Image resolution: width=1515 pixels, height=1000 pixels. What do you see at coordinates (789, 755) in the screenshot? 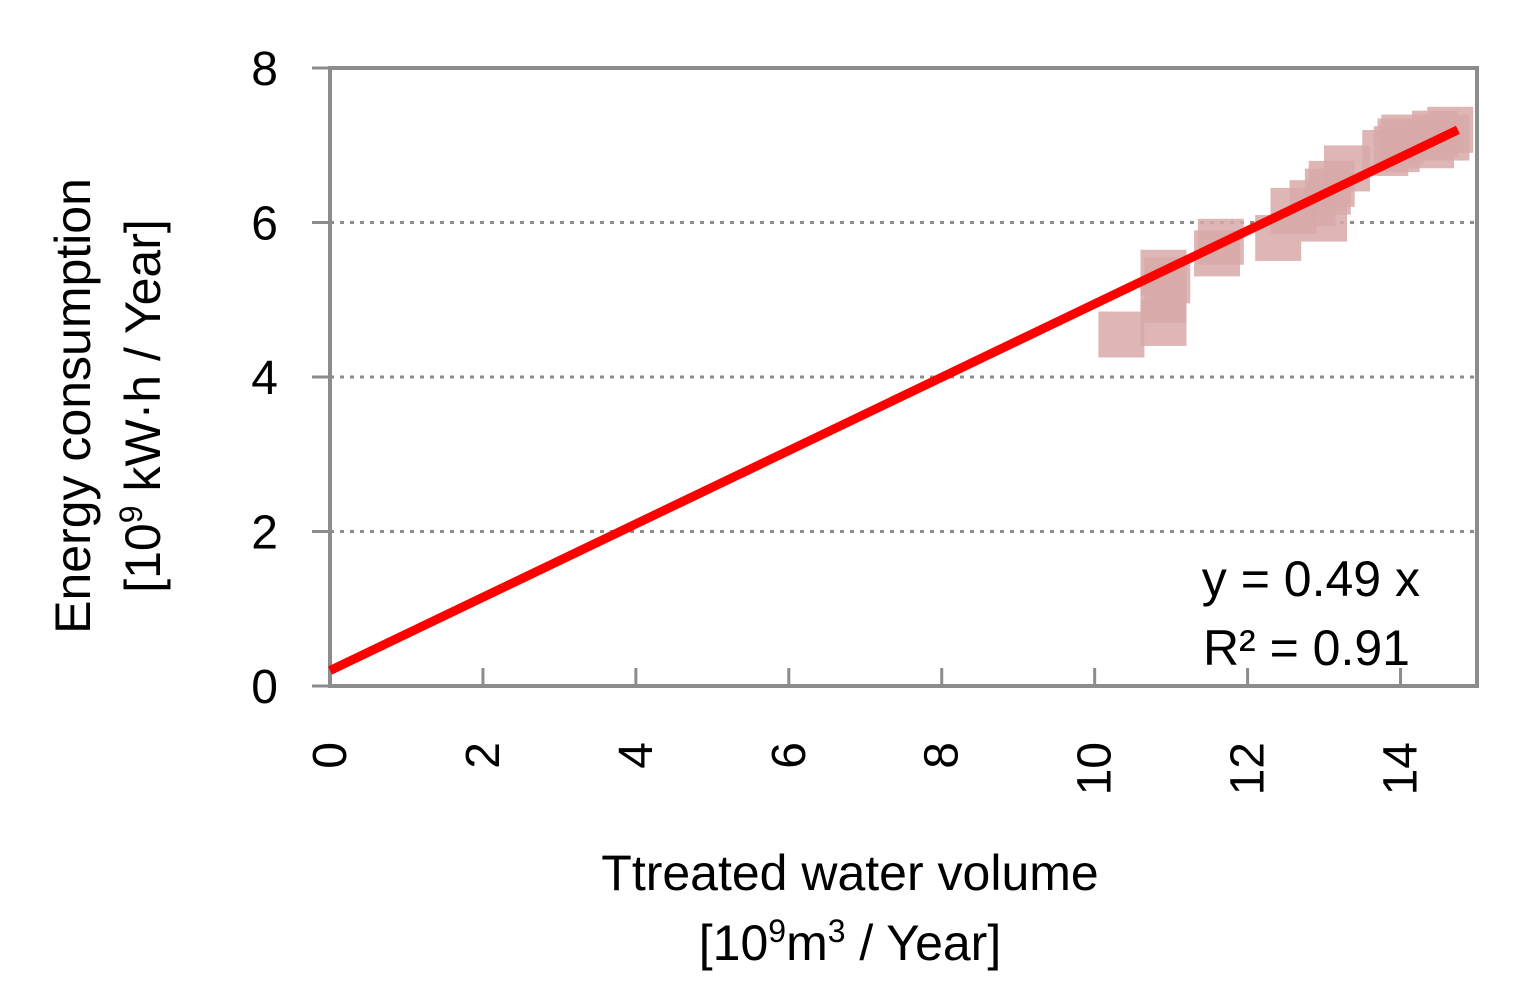
I see `x-tick-label-6: 6` at bounding box center [789, 755].